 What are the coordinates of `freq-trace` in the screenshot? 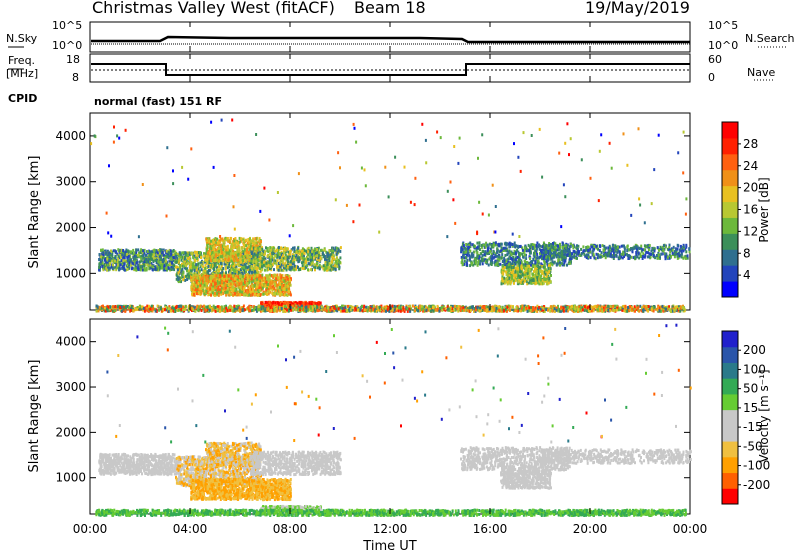 It's located at (390, 69).